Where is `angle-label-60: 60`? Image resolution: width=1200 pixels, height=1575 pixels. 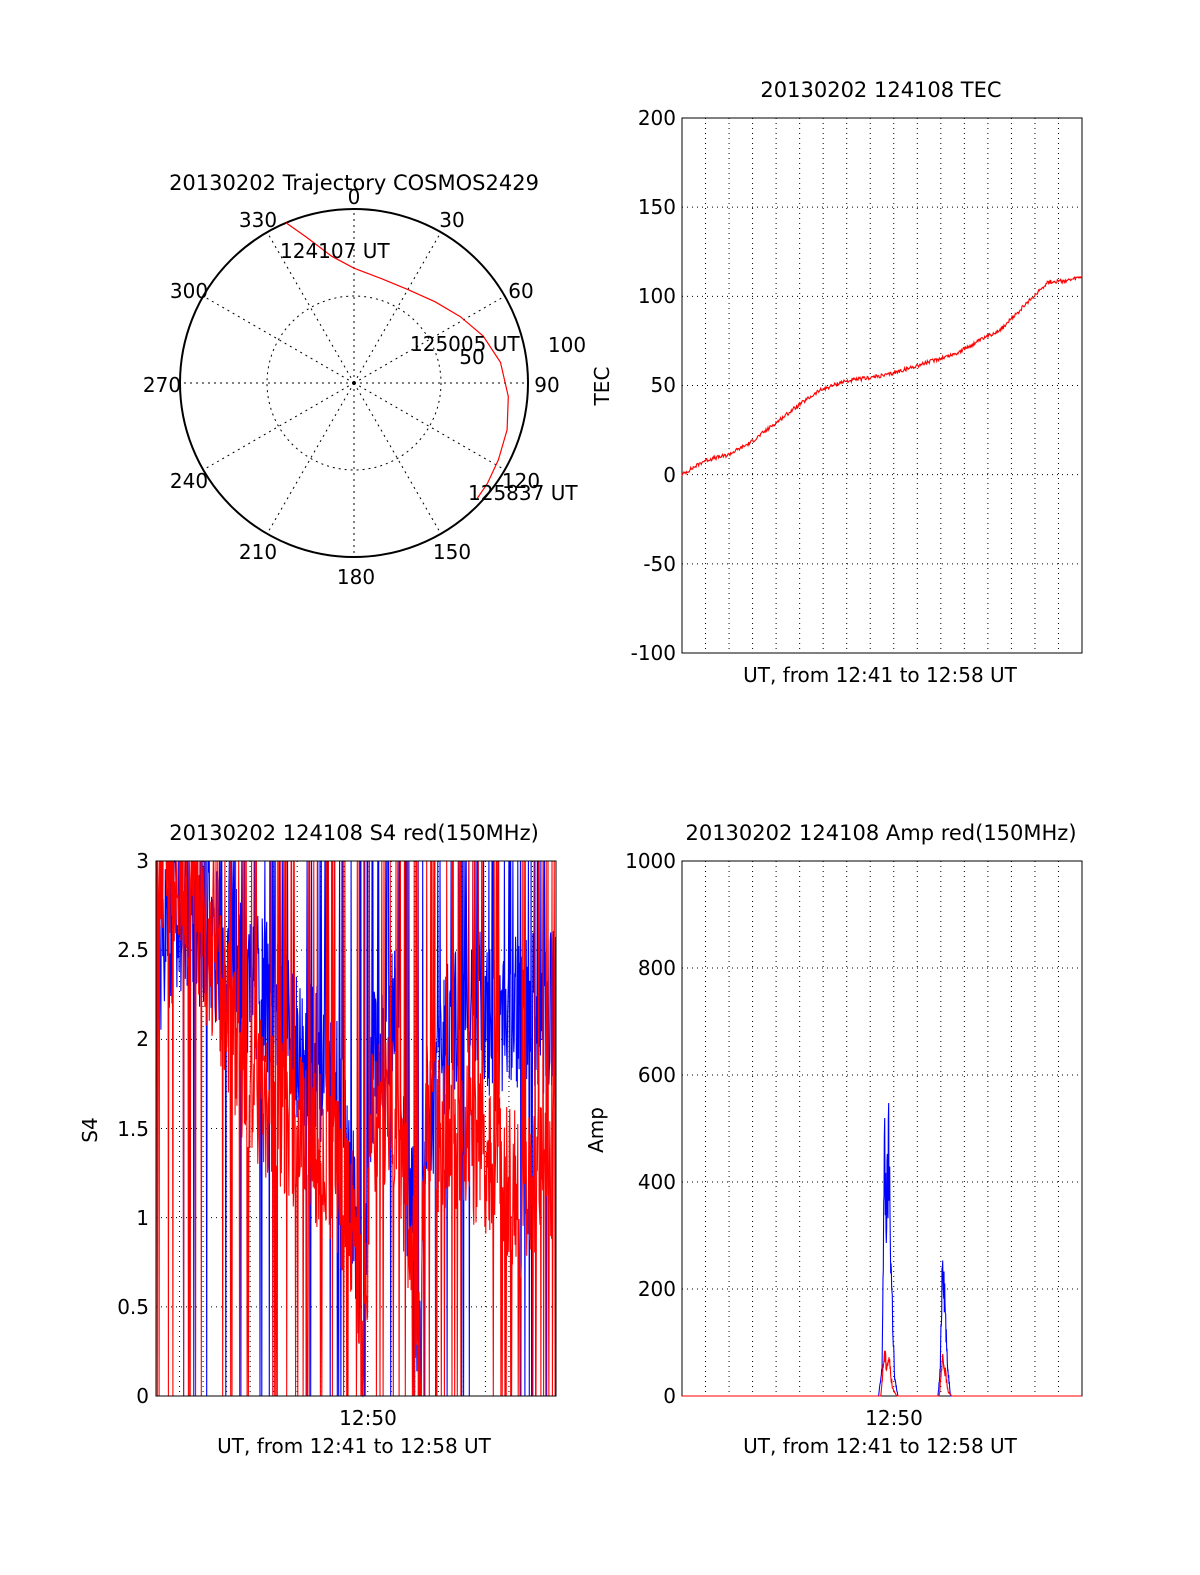
angle-label-60: 60 is located at coordinates (520, 291).